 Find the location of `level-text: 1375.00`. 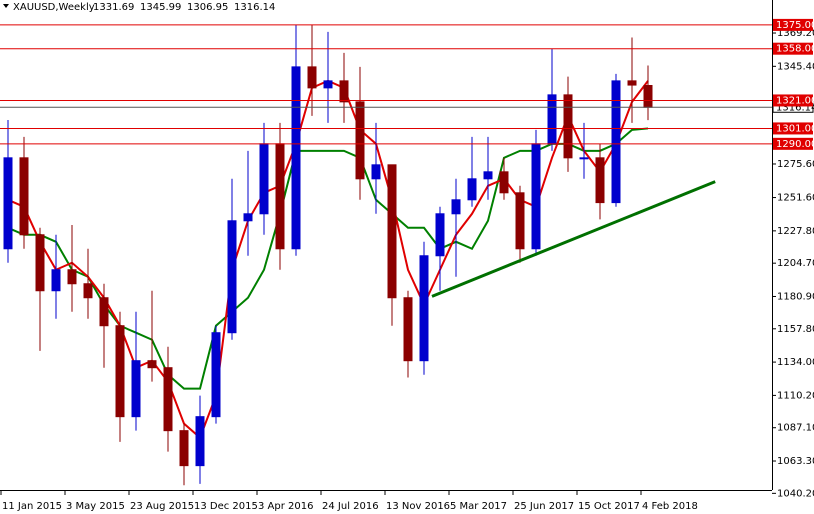

level-text: 1375.00 is located at coordinates (795, 25).